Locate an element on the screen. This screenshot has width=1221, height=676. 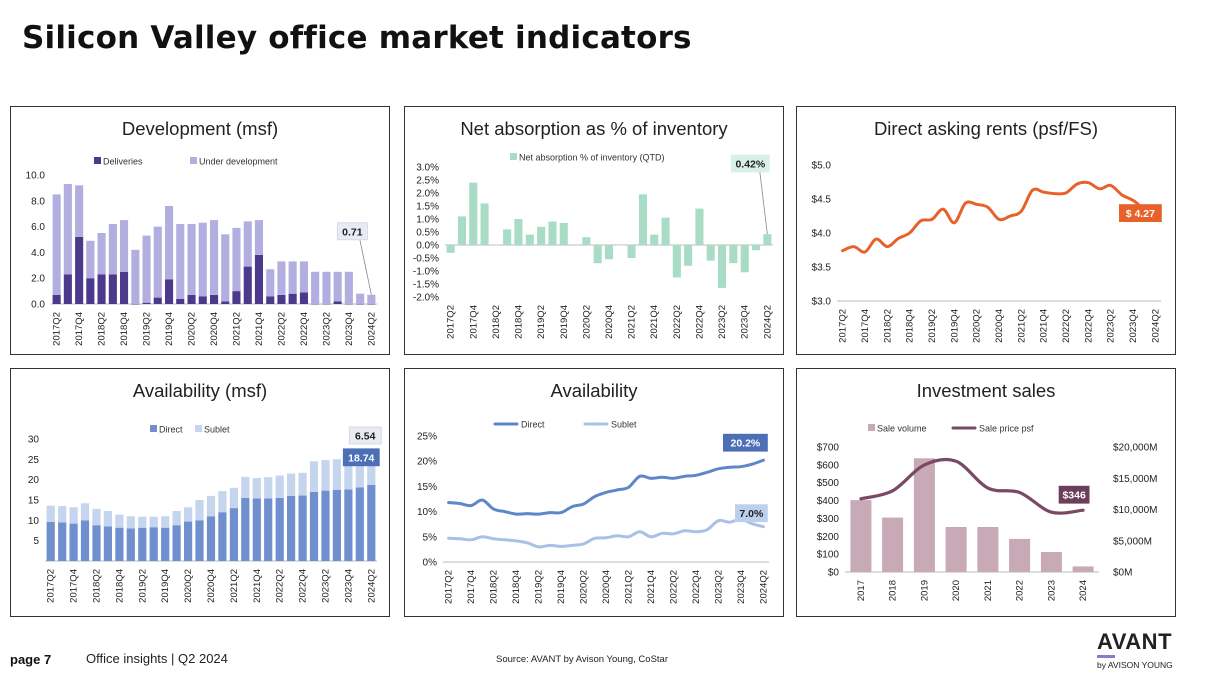
x-tick-label: 2018Q4 is located at coordinates (519, 322).